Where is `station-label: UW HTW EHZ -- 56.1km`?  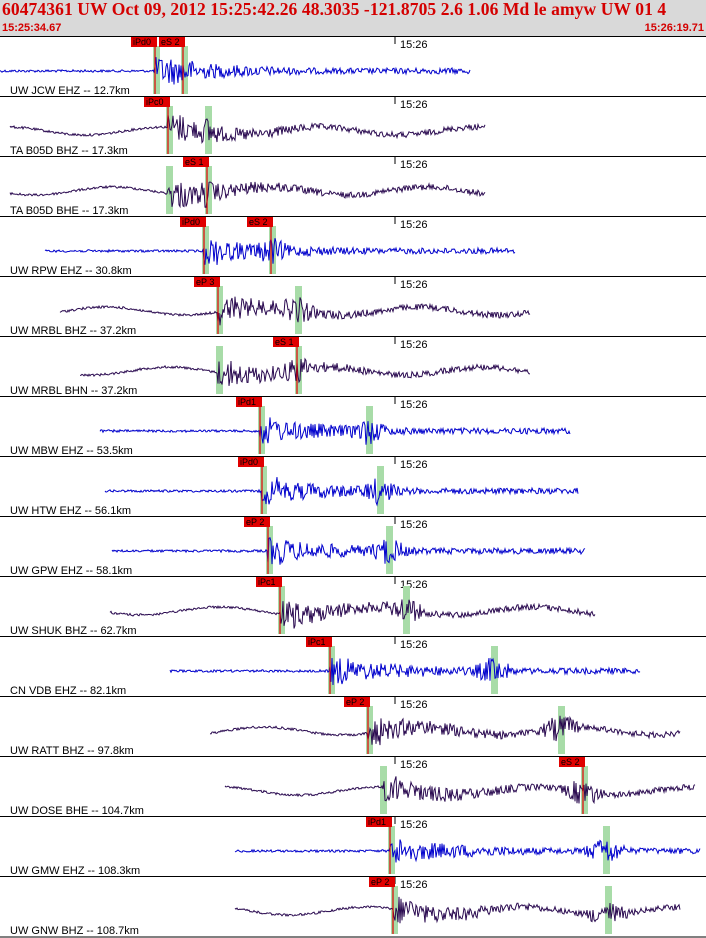
station-label: UW HTW EHZ -- 56.1km is located at coordinates (70, 511).